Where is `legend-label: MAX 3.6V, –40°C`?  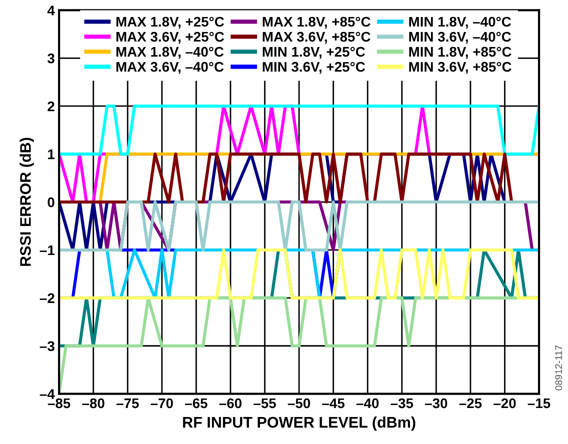 legend-label: MAX 3.6V, –40°C is located at coordinates (170, 68).